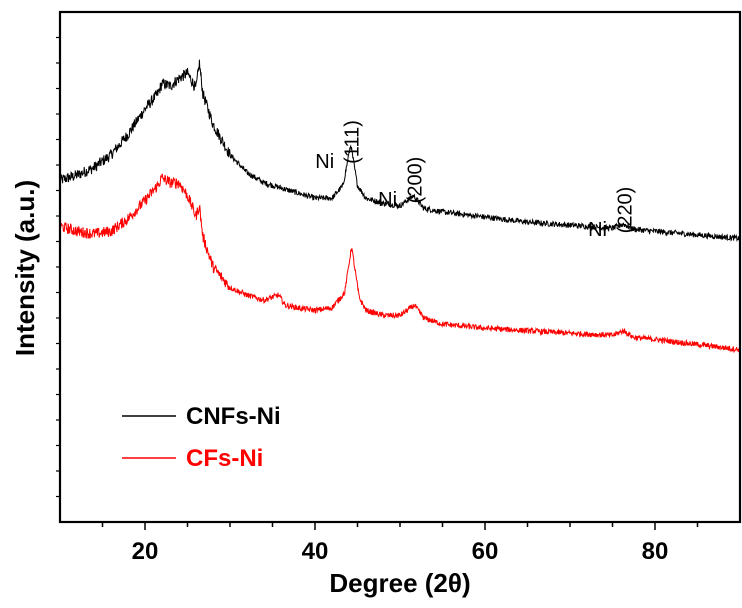  I want to click on y-ticks, so click(58, 267).